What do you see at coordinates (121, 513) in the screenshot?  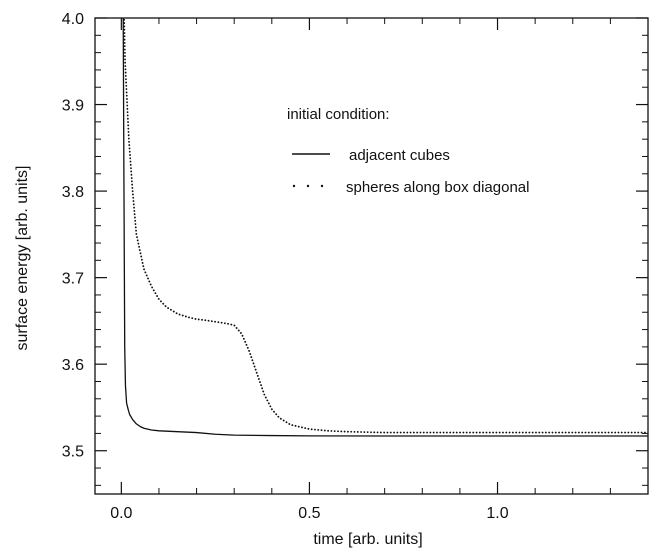 I see `x-tick-label: 0.0` at bounding box center [121, 513].